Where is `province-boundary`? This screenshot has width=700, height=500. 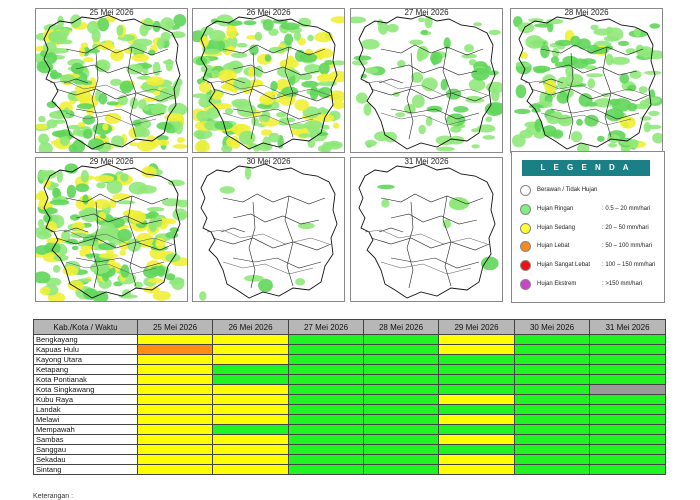
province-boundary is located at coordinates (269, 231).